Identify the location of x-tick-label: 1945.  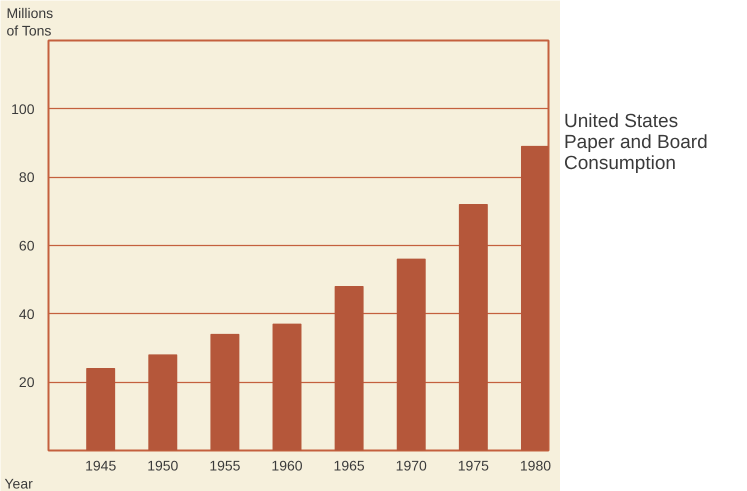
(100, 466).